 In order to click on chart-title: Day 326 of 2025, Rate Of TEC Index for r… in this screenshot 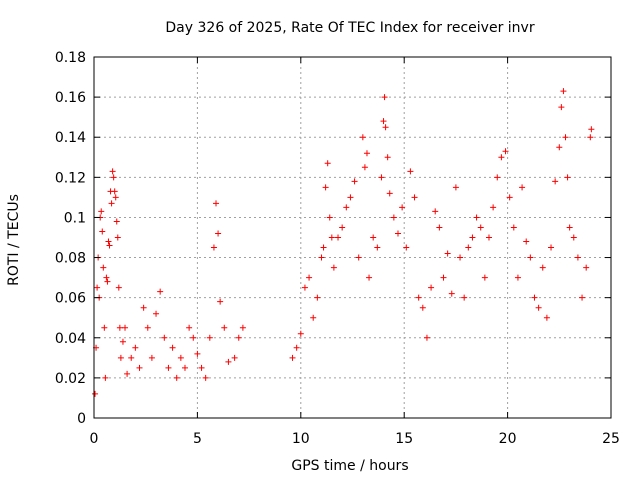, I will do `click(349, 28)`.